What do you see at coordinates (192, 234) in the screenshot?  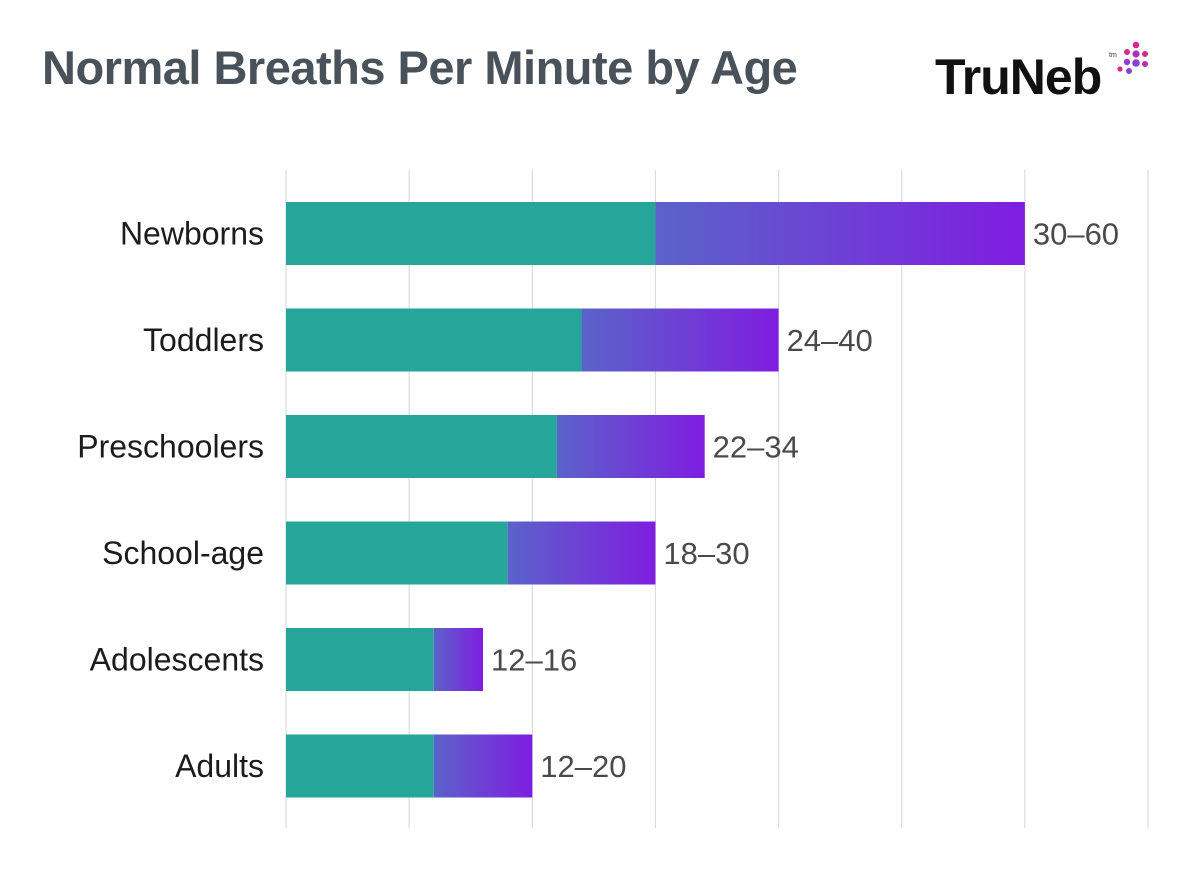 I see `category-label: Newborns` at bounding box center [192, 234].